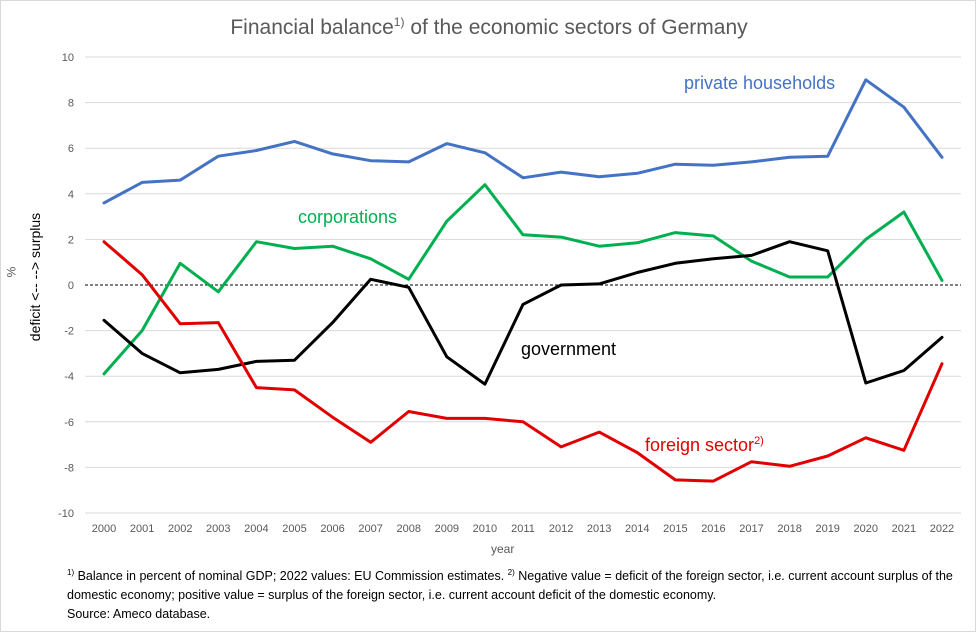 This screenshot has height=632, width=976. I want to click on source-note: Source: Ameco database., so click(139, 614).